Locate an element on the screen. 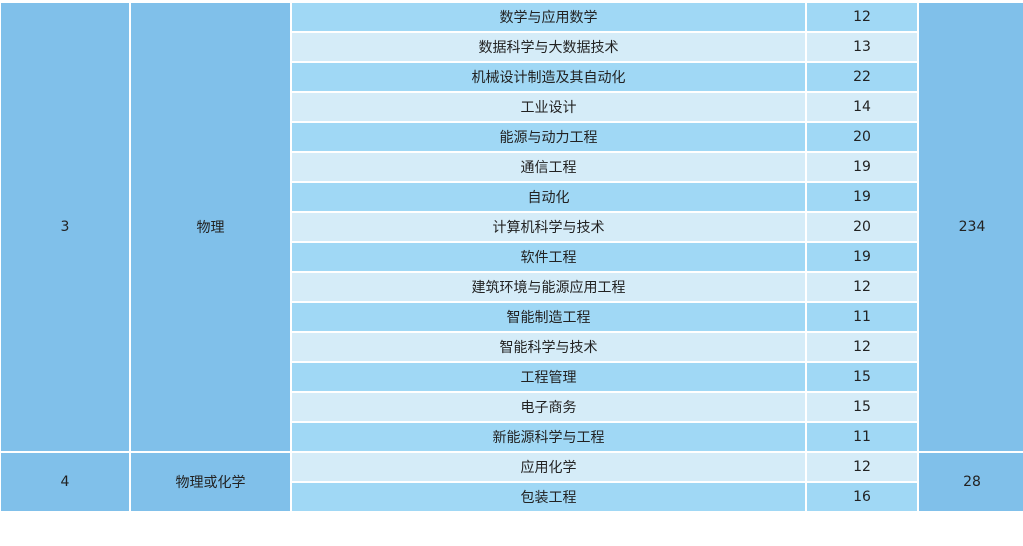  table-row: 电子商务 15 is located at coordinates (511, 407).